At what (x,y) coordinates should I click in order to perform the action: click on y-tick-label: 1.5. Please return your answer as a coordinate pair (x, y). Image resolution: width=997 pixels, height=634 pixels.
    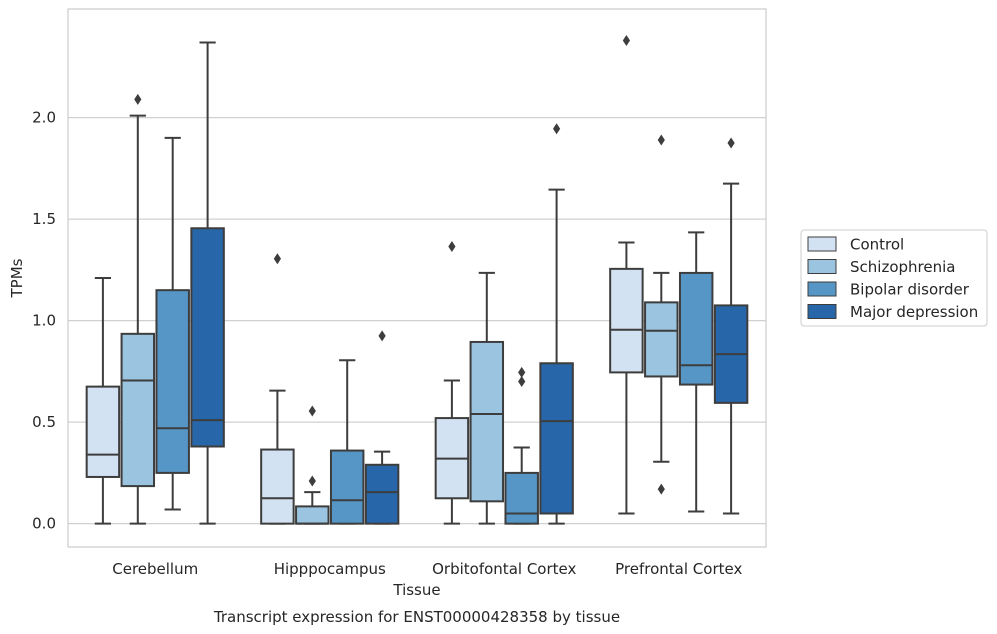
    Looking at the image, I should click on (44, 219).